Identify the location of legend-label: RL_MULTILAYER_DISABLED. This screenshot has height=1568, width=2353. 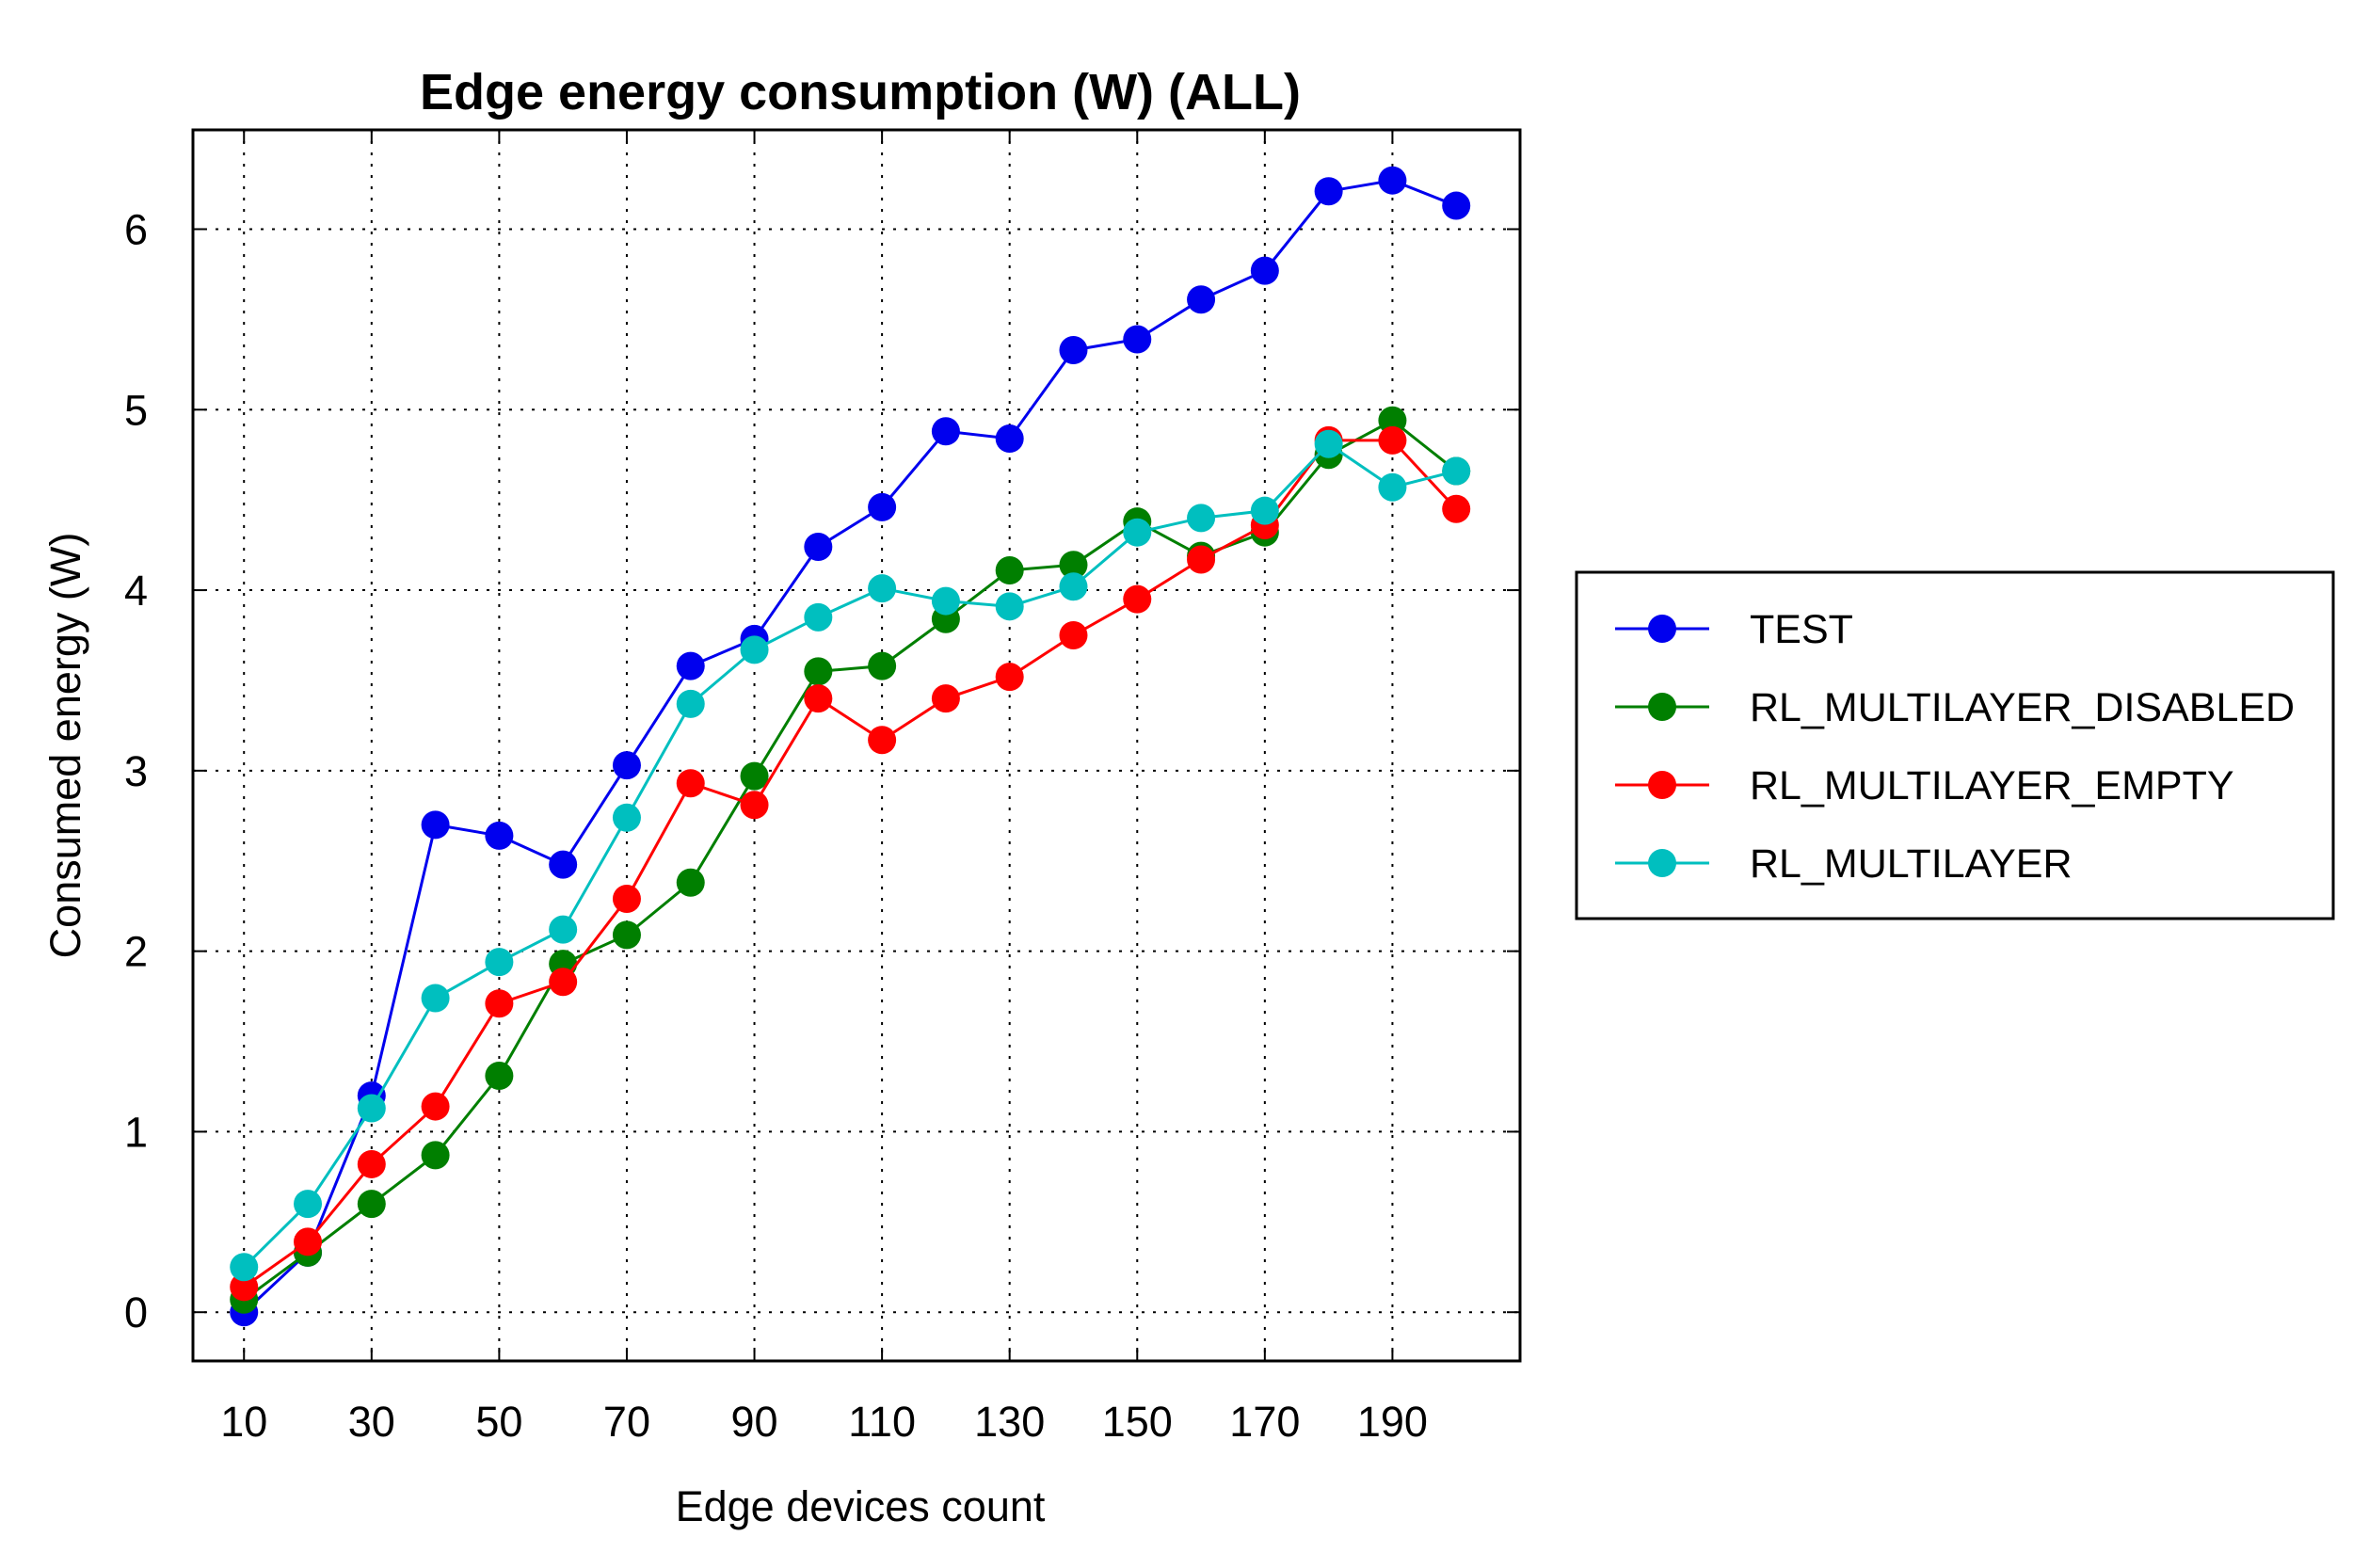
(2023, 707).